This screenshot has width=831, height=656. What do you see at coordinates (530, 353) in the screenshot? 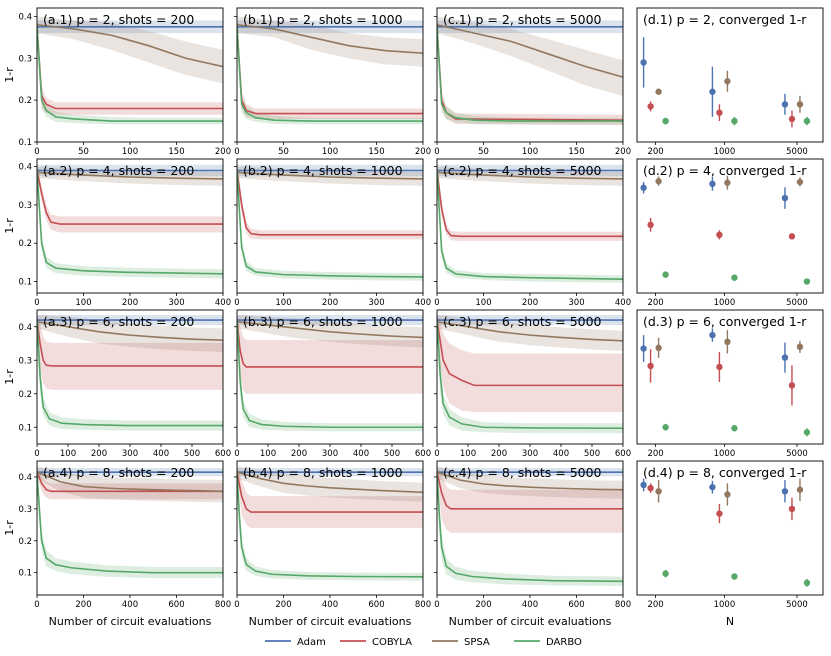
I see `line-cobyla-r2c2` at bounding box center [530, 353].